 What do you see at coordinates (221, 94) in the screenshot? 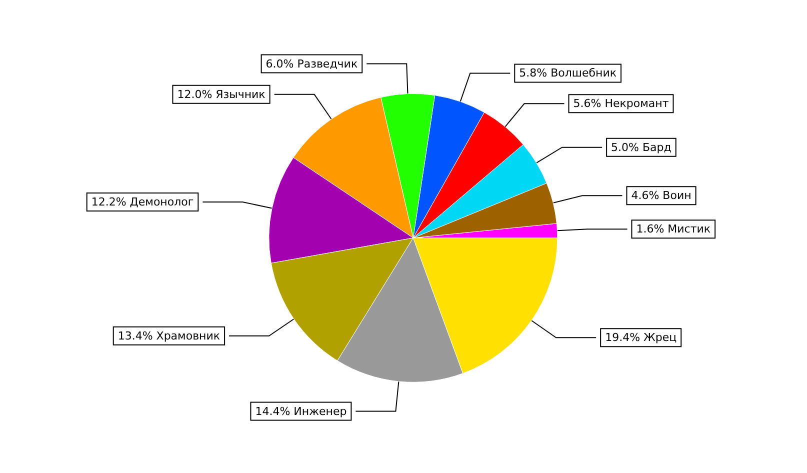
I see `slice-label: 12.0% Язычник` at bounding box center [221, 94].